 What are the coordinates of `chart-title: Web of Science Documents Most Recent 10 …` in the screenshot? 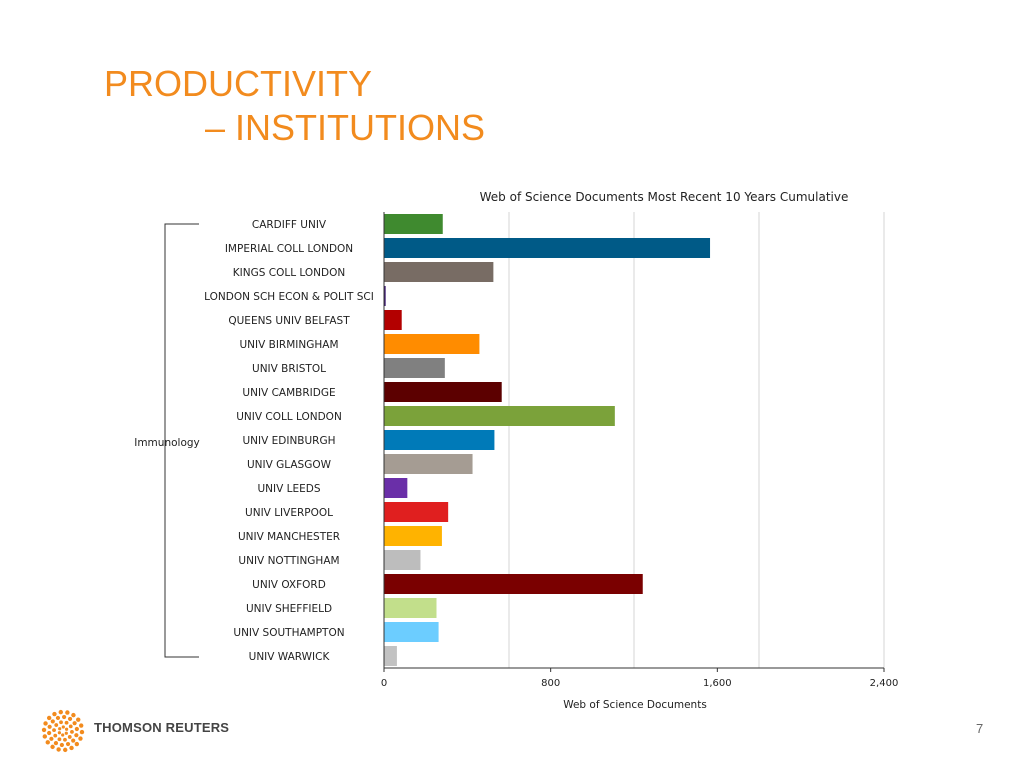 It's located at (664, 197).